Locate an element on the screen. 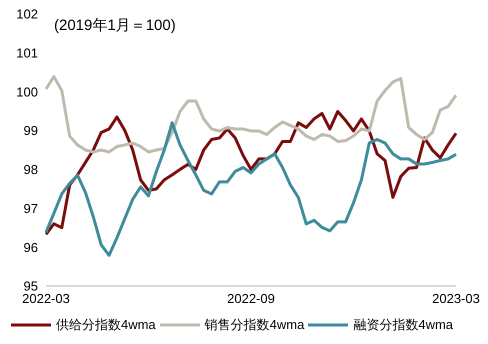 The image size is (488, 344). y-tick-label: 100 is located at coordinates (27, 92).